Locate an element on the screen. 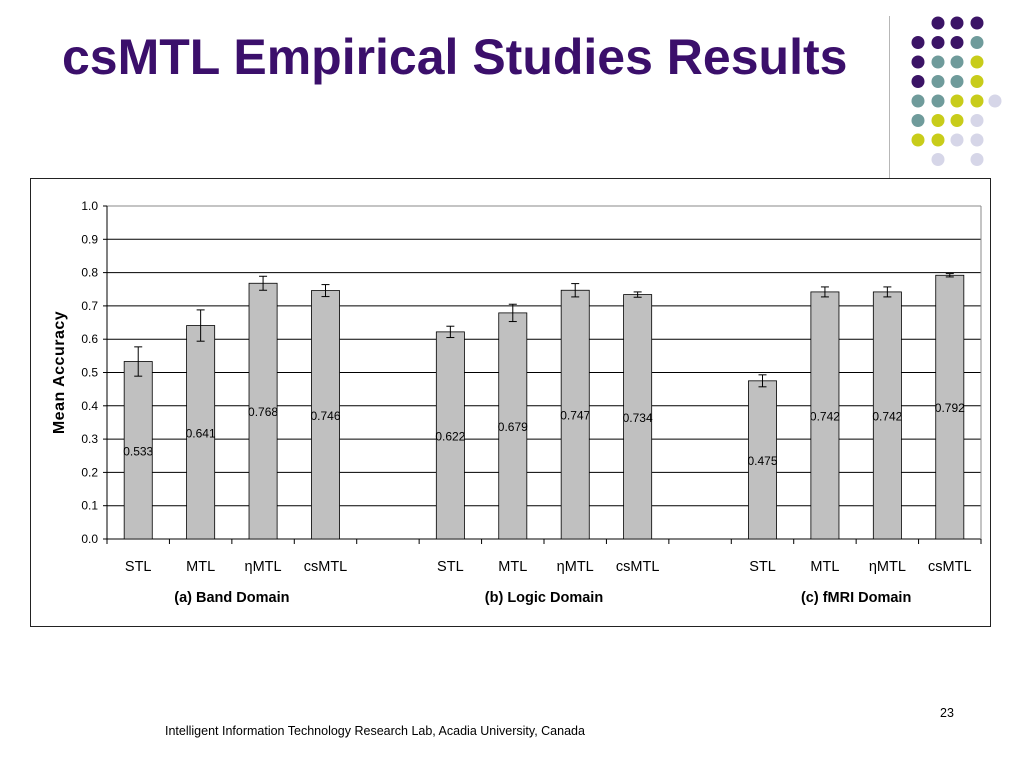 The width and height of the screenshot is (1024, 768). y-axis-label: Mean Accuracy is located at coordinates (59, 372).